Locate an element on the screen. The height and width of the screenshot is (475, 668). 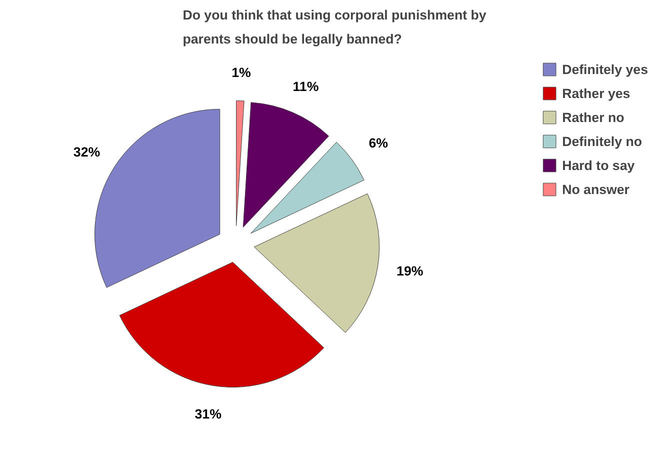
chart-title: Do you think that using corporal punishment by parents should be legally banned? is located at coordinates (334, 27).